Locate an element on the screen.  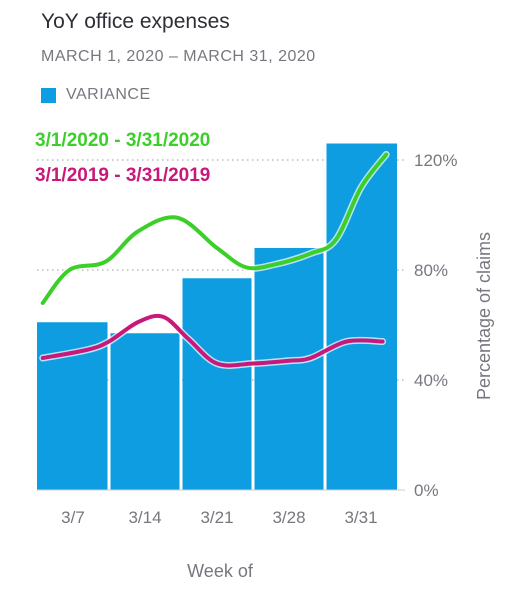
y-axis-label: Percentage of claims is located at coordinates (484, 316).